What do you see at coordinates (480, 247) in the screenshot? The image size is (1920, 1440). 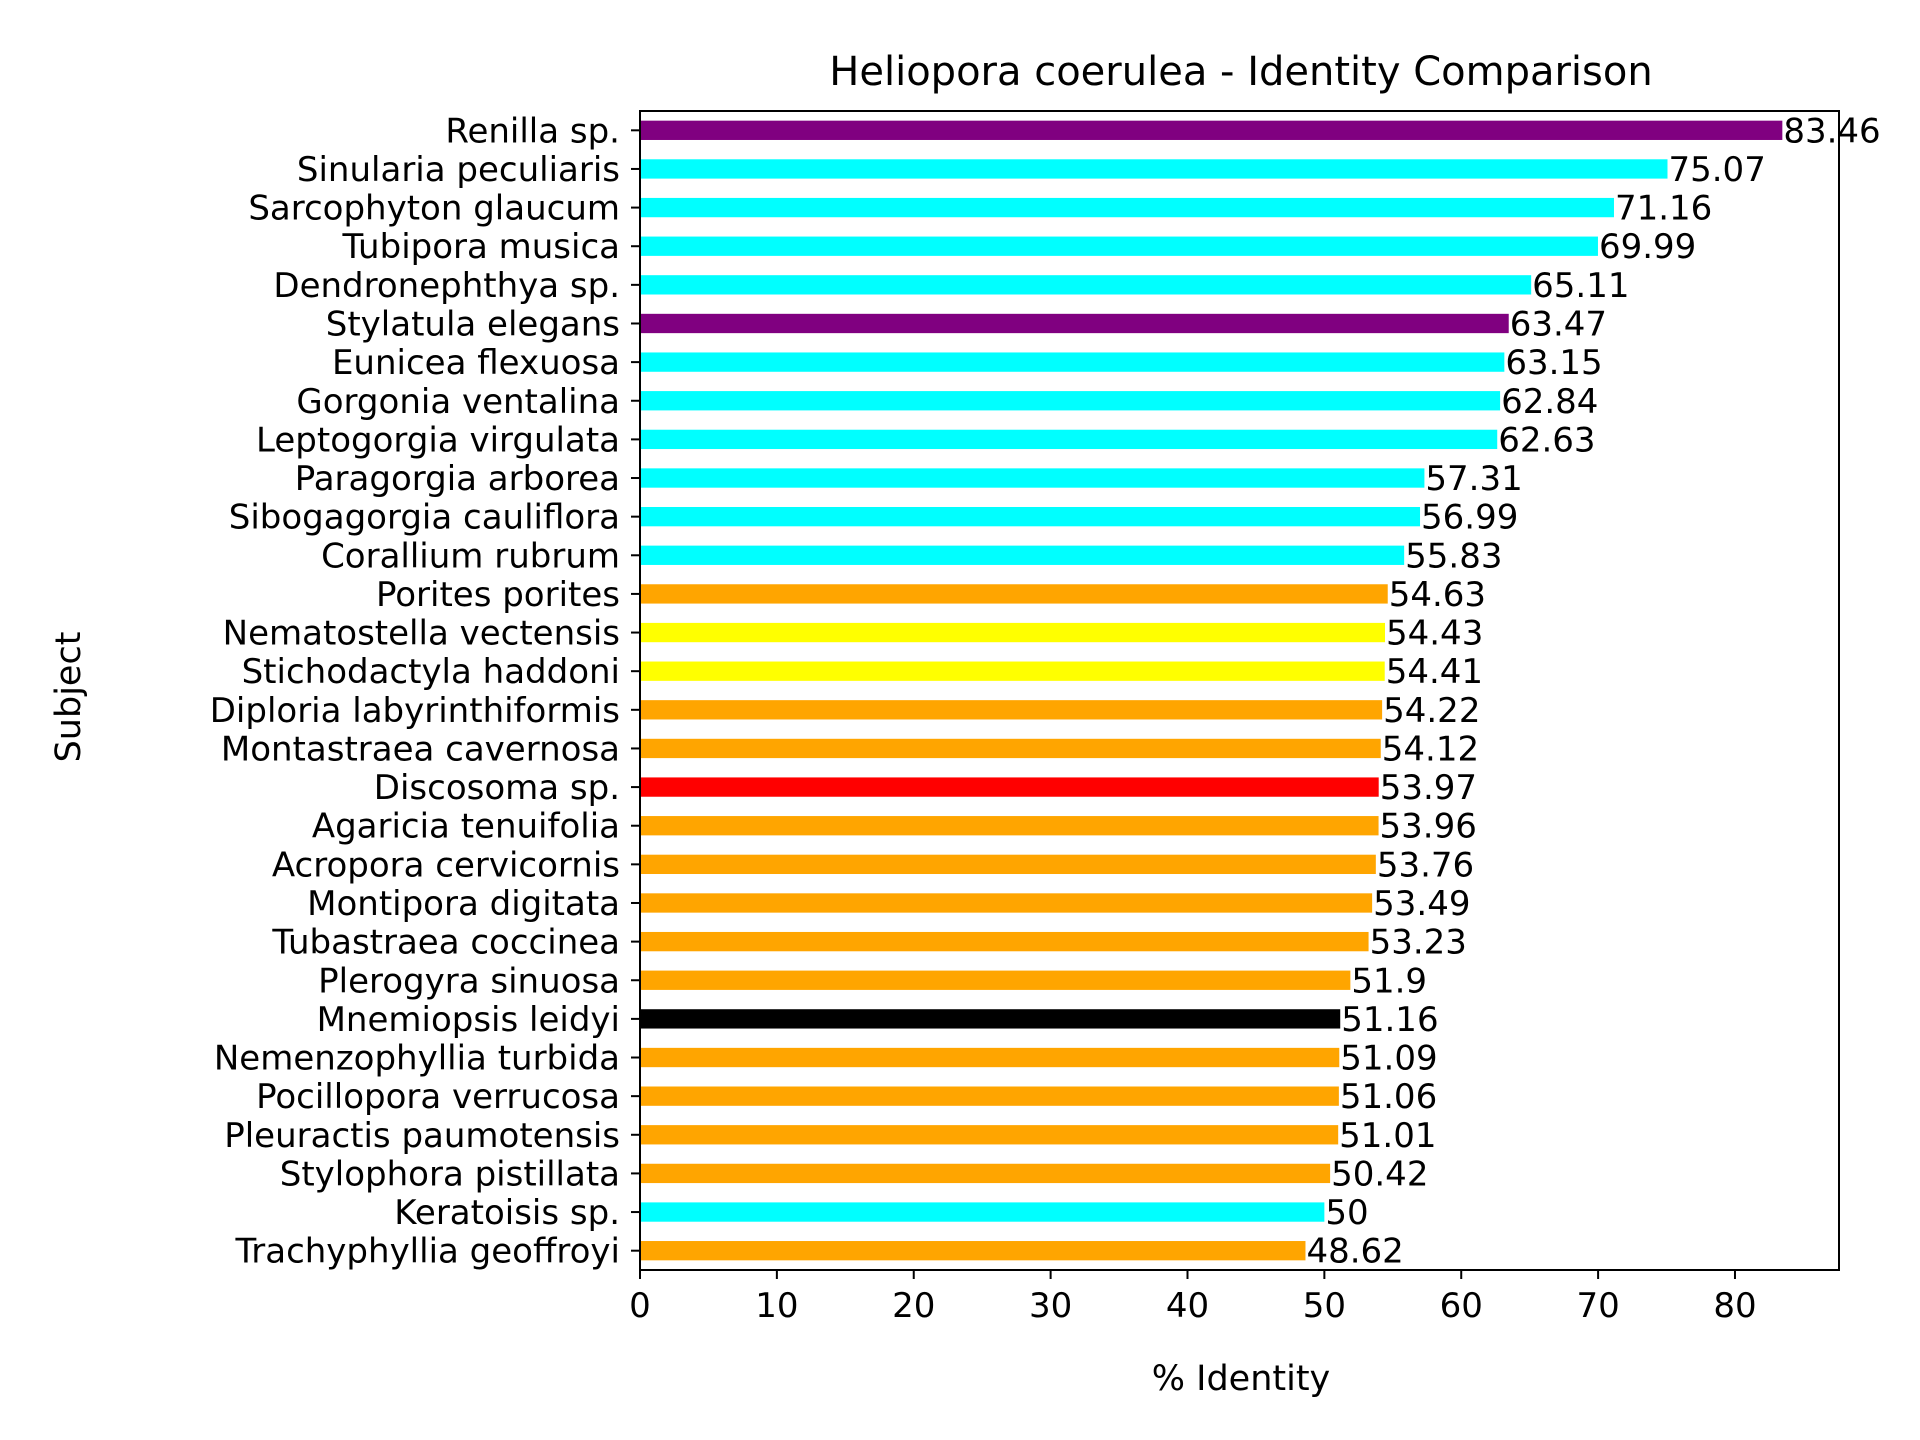 I see `y-tick-label: Tubipora musica` at bounding box center [480, 247].